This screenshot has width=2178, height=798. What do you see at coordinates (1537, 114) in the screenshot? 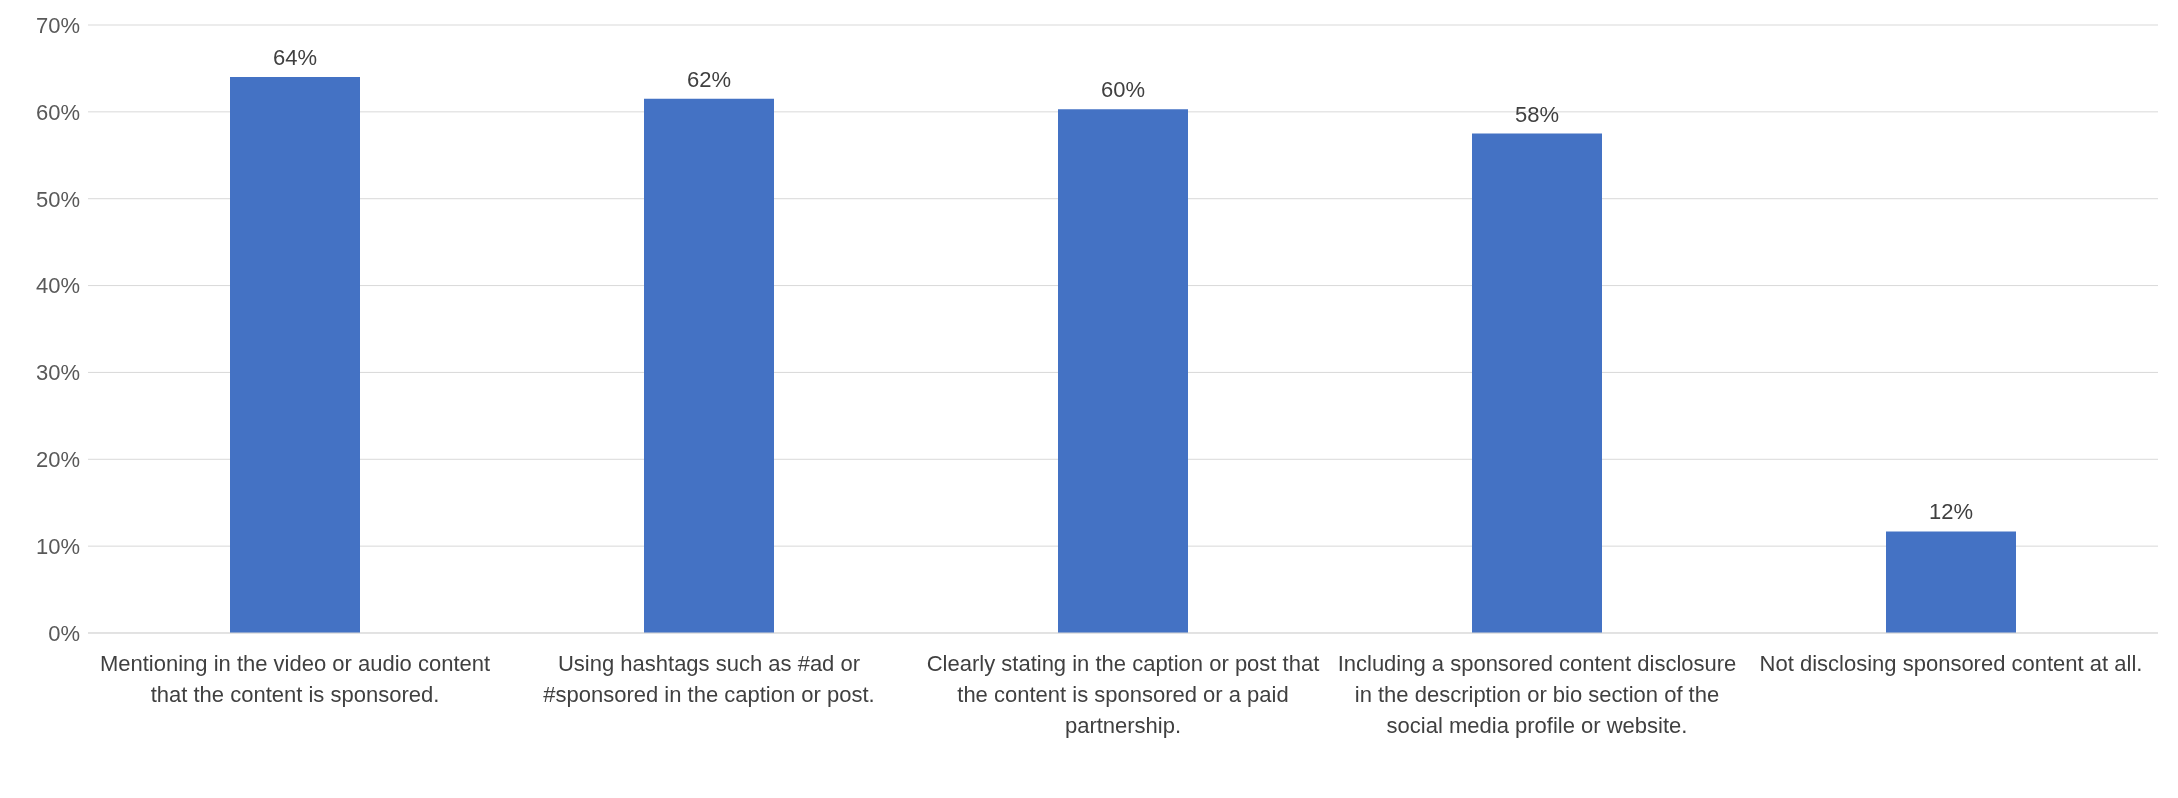
I see `data-label: 58%` at bounding box center [1537, 114].